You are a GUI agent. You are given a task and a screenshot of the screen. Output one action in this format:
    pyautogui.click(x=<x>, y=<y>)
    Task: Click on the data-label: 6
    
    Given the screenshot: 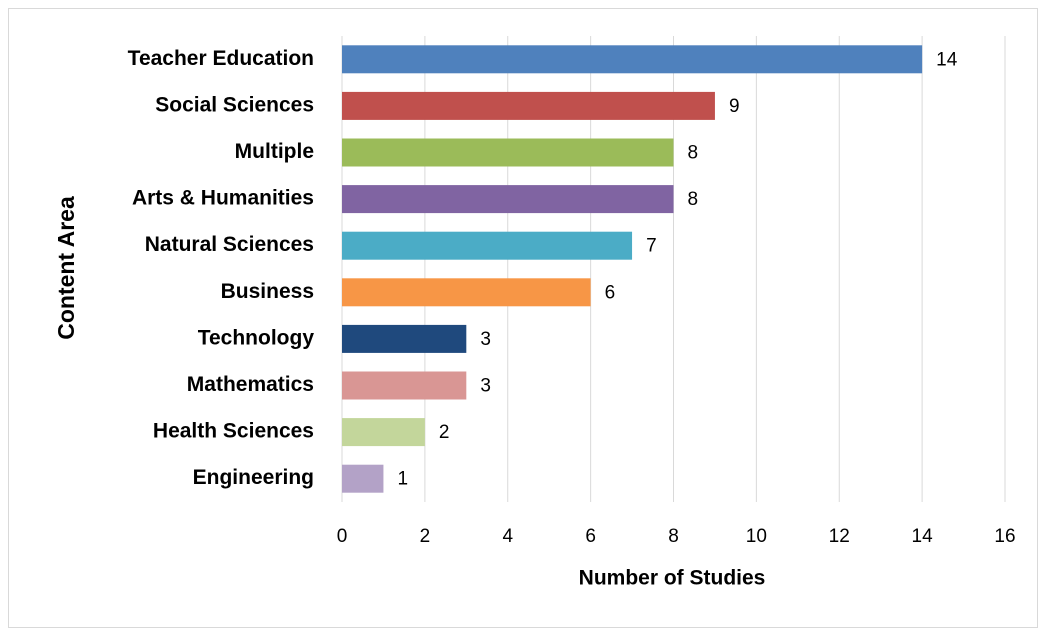 What is the action you would take?
    pyautogui.click(x=610, y=292)
    